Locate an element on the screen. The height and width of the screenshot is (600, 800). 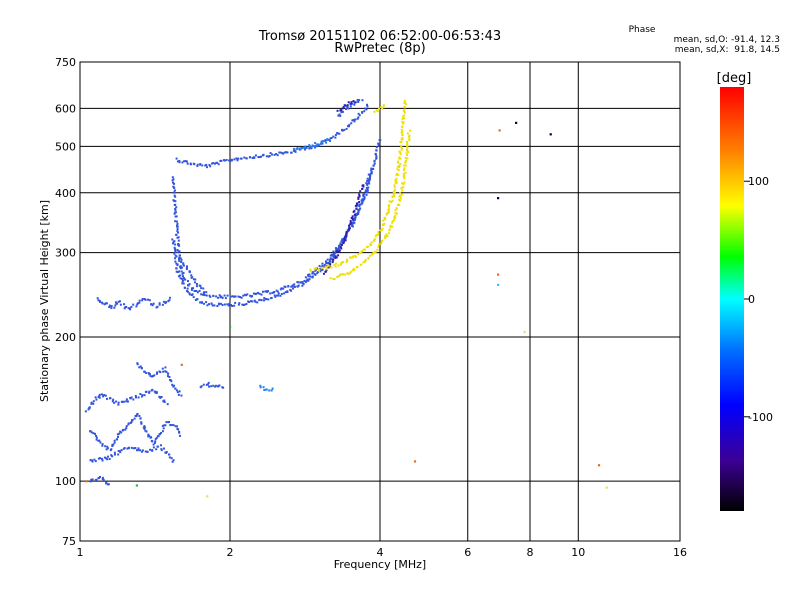
stats-heading: Phase is located at coordinates (642, 30).